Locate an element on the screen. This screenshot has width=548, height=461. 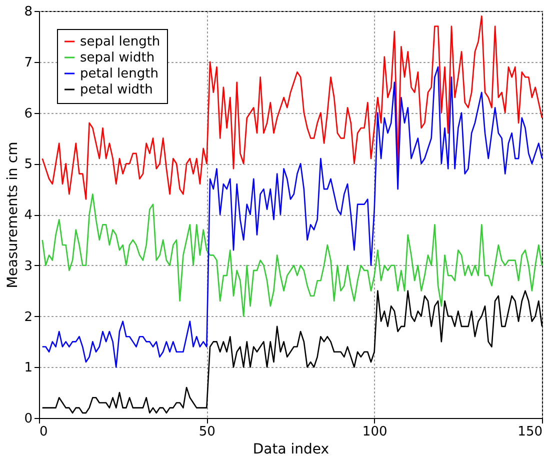
y-tick-label: 6 is located at coordinates (28, 114).